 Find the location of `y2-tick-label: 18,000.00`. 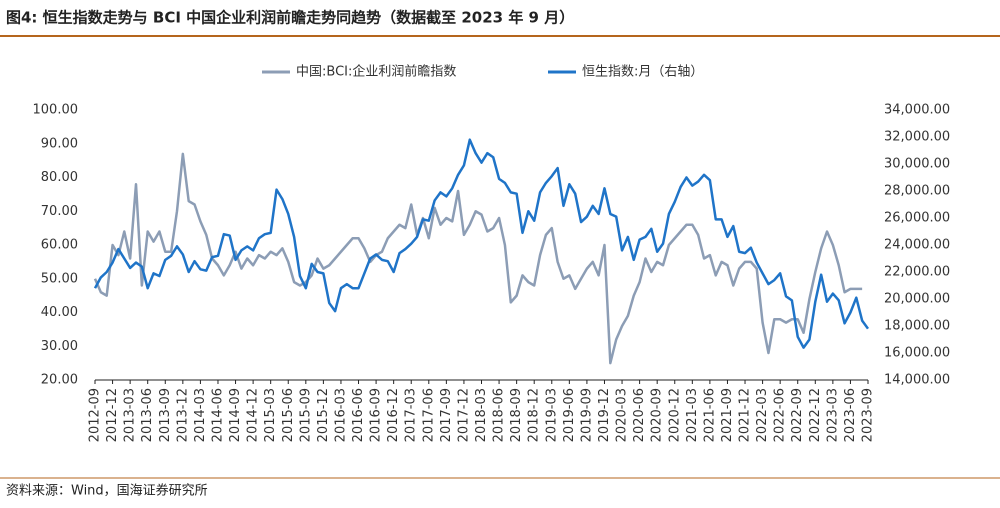

y2-tick-label: 18,000.00 is located at coordinates (917, 326).